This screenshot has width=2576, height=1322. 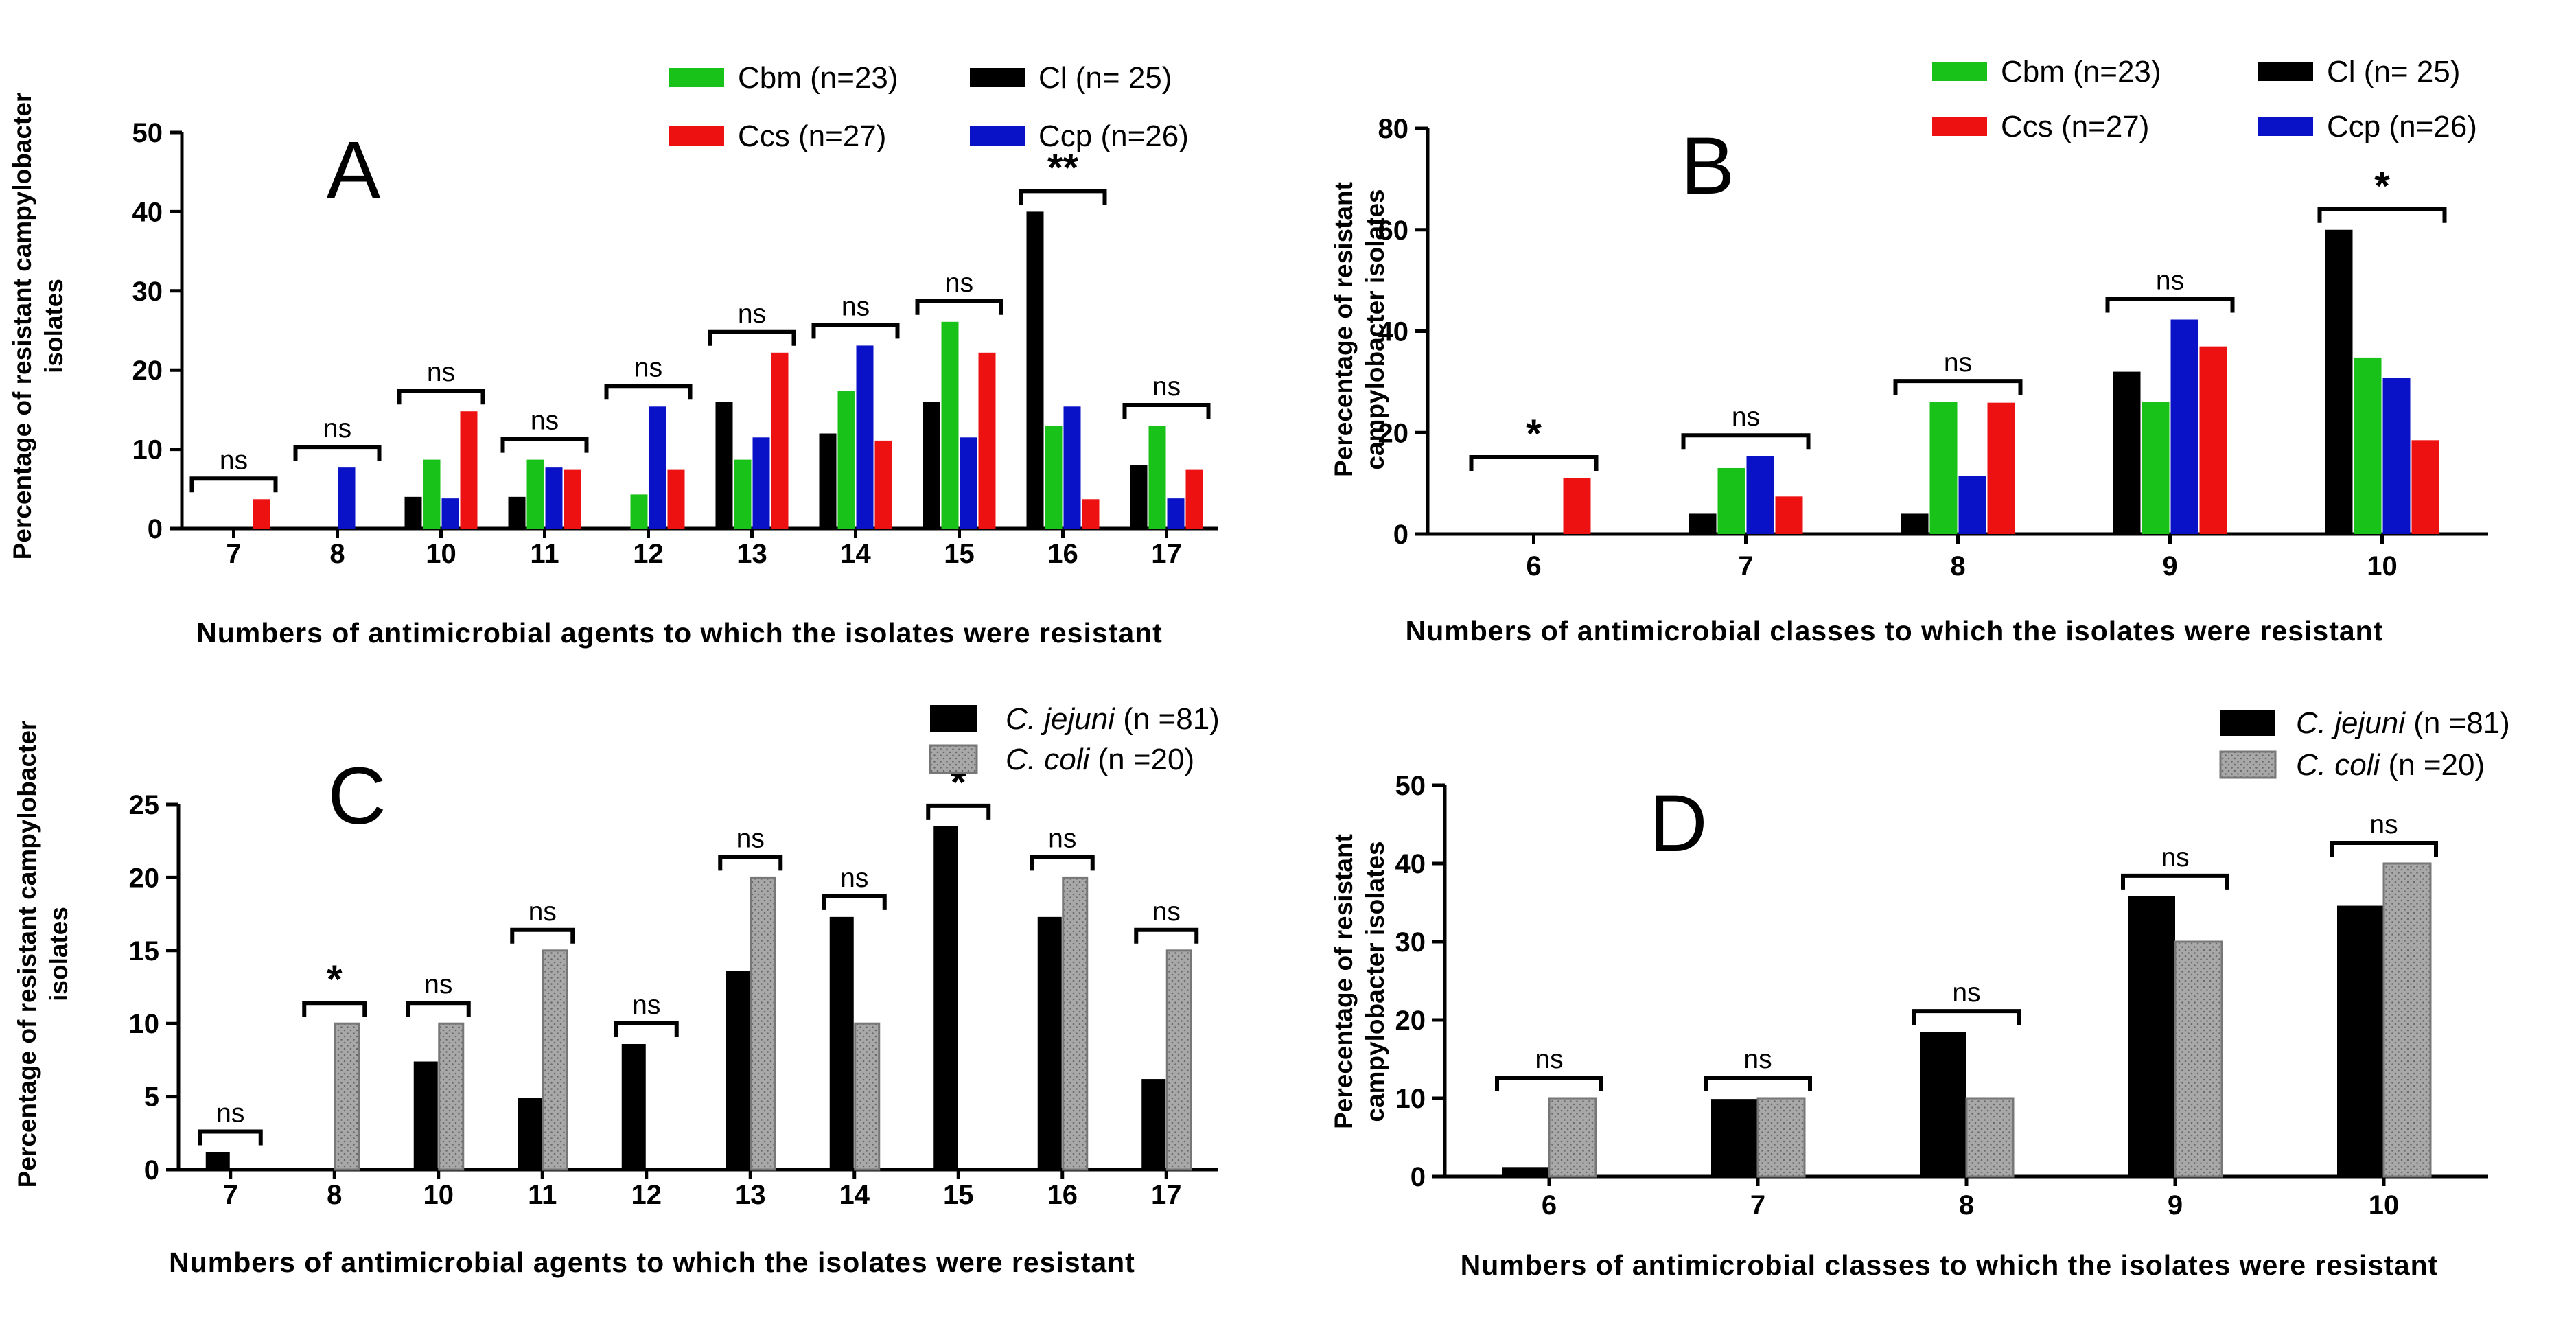 What do you see at coordinates (1708, 166) in the screenshot?
I see `panel-letter: B` at bounding box center [1708, 166].